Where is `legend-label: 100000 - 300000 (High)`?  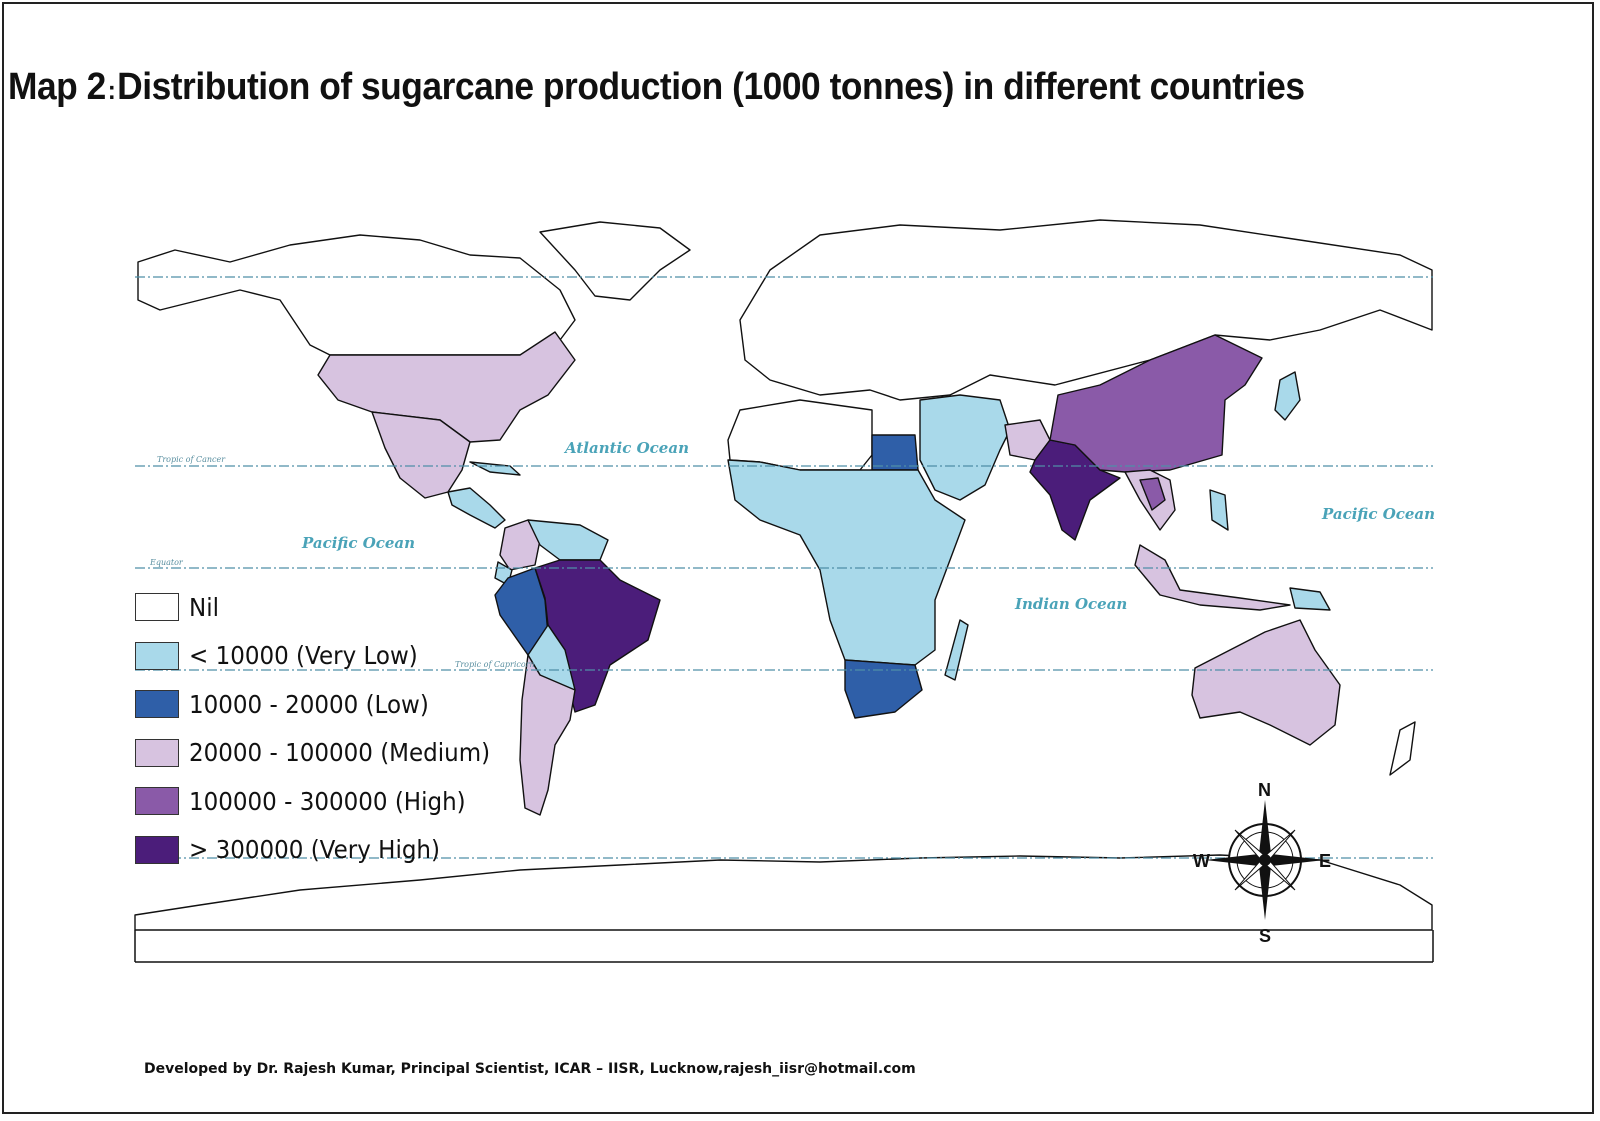 legend-label: 100000 - 300000 (High) is located at coordinates (327, 801).